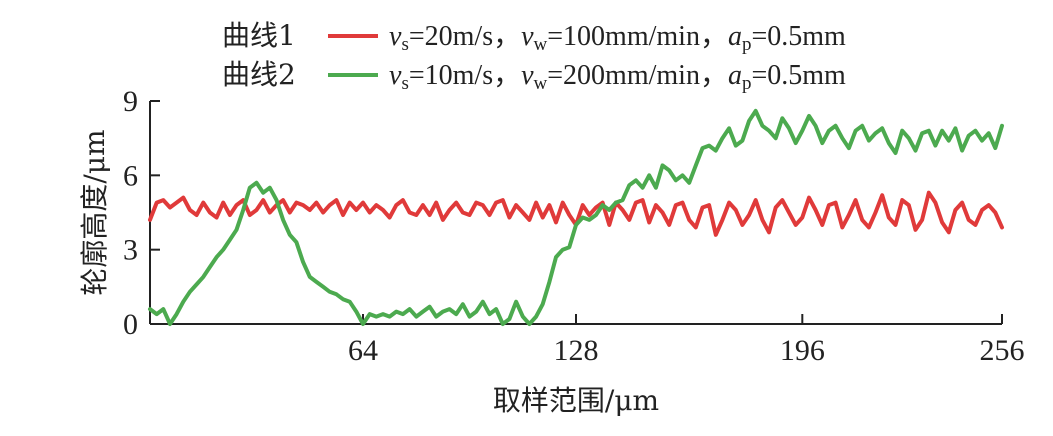 The height and width of the screenshot is (436, 1053). What do you see at coordinates (94, 212) in the screenshot?
I see `y-axis-title: 轮廓高度/μm` at bounding box center [94, 212].